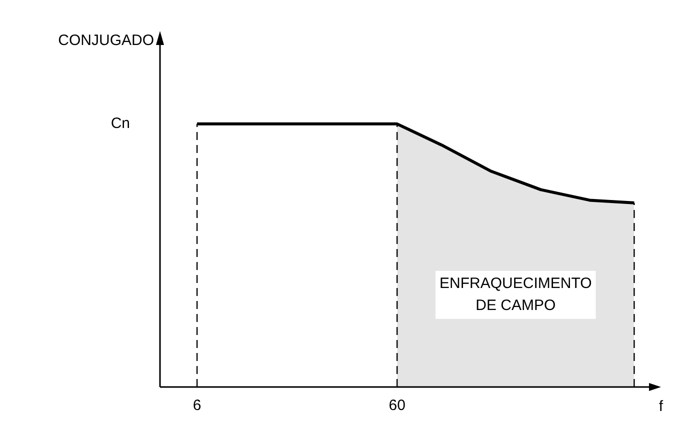  I want to click on x-axis-title: f, so click(661, 407).